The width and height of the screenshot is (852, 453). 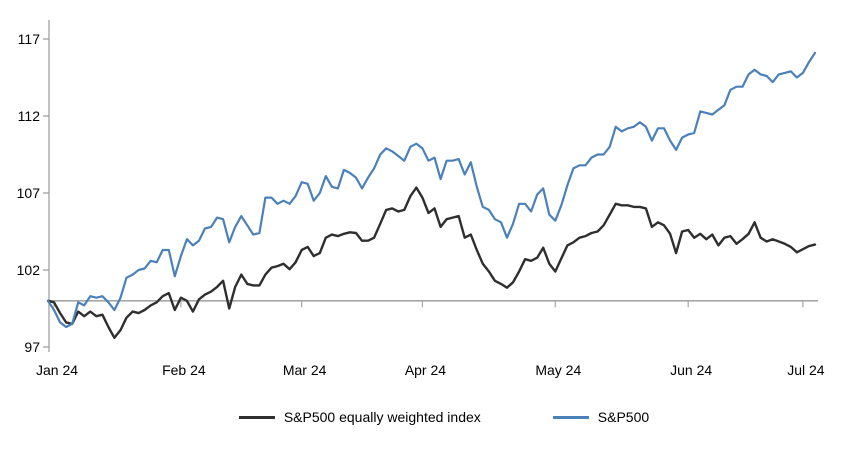 What do you see at coordinates (184, 370) in the screenshot?
I see `x-axis-label: Feb 24` at bounding box center [184, 370].